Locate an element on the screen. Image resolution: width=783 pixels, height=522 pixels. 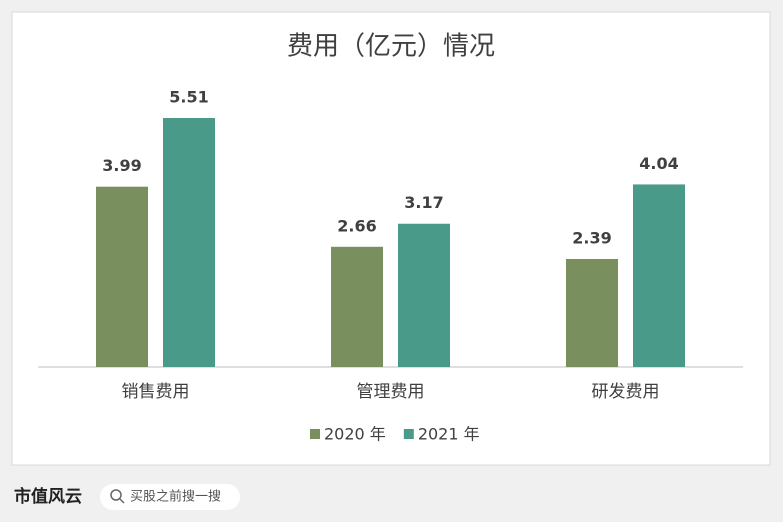
legend-label: 2021 年 is located at coordinates (449, 434).